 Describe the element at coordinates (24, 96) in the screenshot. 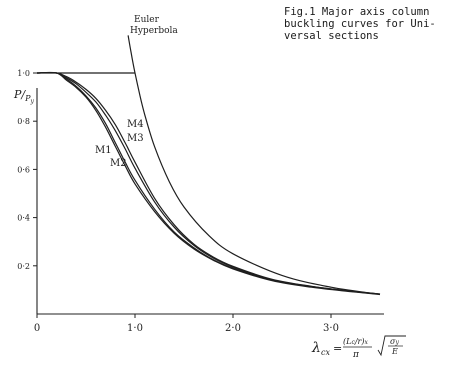

I see `y-axis-label: P/Py` at that location.